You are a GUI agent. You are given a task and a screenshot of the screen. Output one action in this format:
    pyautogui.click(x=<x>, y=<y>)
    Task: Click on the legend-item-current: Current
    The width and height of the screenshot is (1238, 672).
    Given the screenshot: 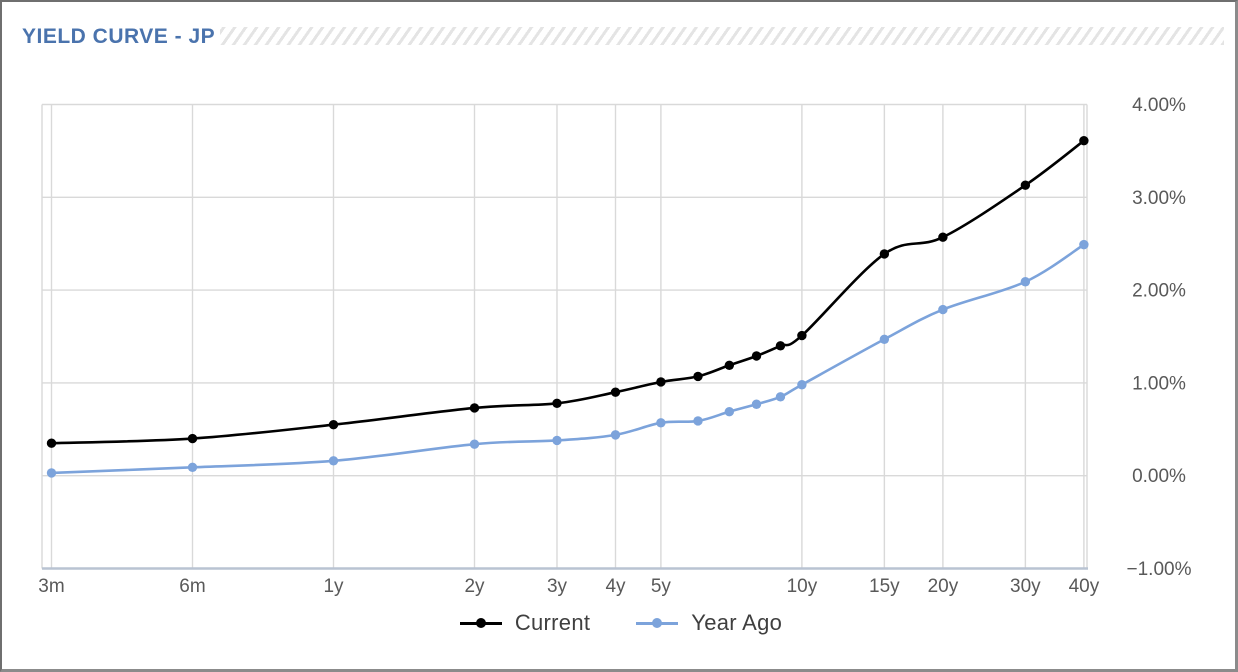 What is the action you would take?
    pyautogui.click(x=525, y=623)
    